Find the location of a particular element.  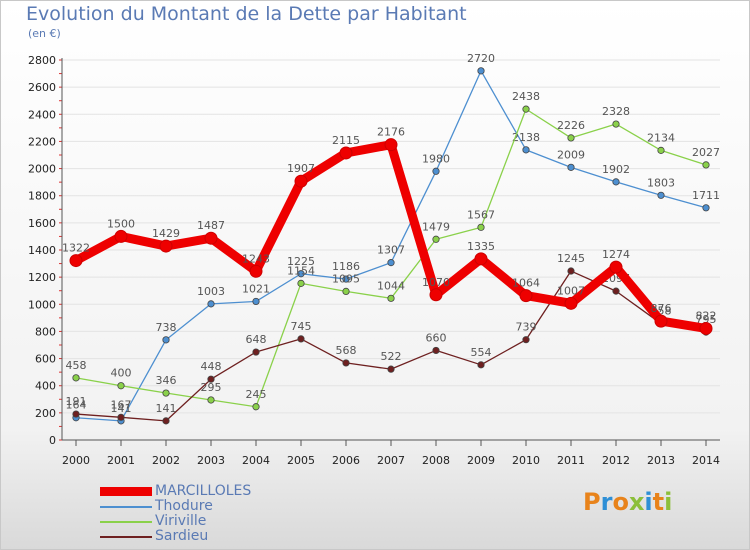

logo-letter: x is located at coordinates (636, 502).